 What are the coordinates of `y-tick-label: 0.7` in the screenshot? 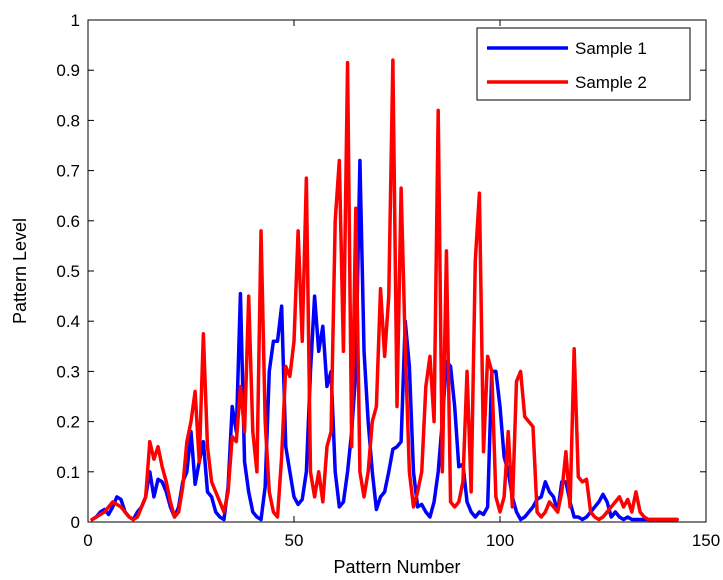 It's located at (68, 171).